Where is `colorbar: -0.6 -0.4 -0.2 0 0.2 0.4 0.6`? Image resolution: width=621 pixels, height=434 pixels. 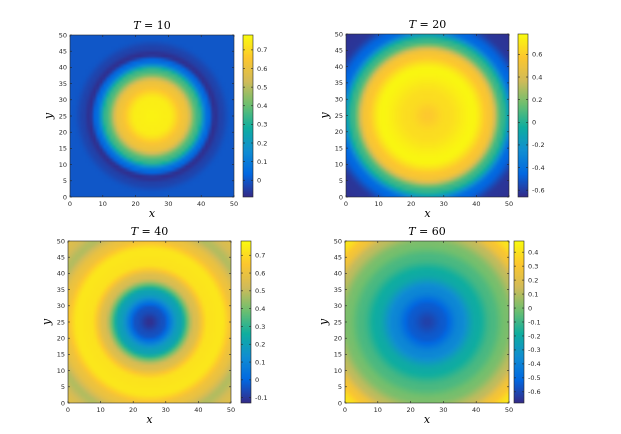
colorbar: -0.6 -0.4 -0.2 0 0.2 0.4 0.6 is located at coordinates (531, 115).